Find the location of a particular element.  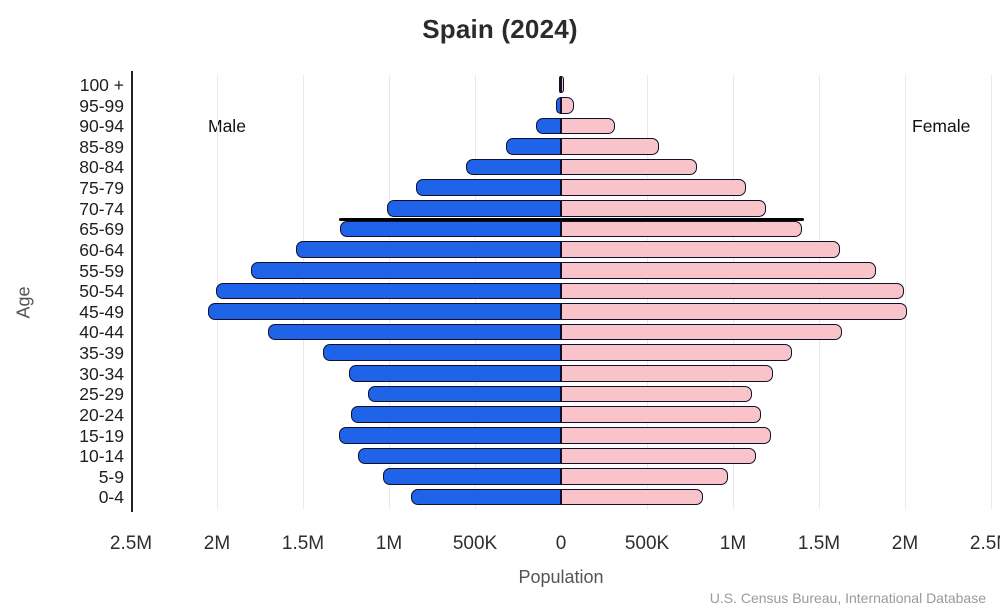

x-tick-label: 0 is located at coordinates (561, 543).